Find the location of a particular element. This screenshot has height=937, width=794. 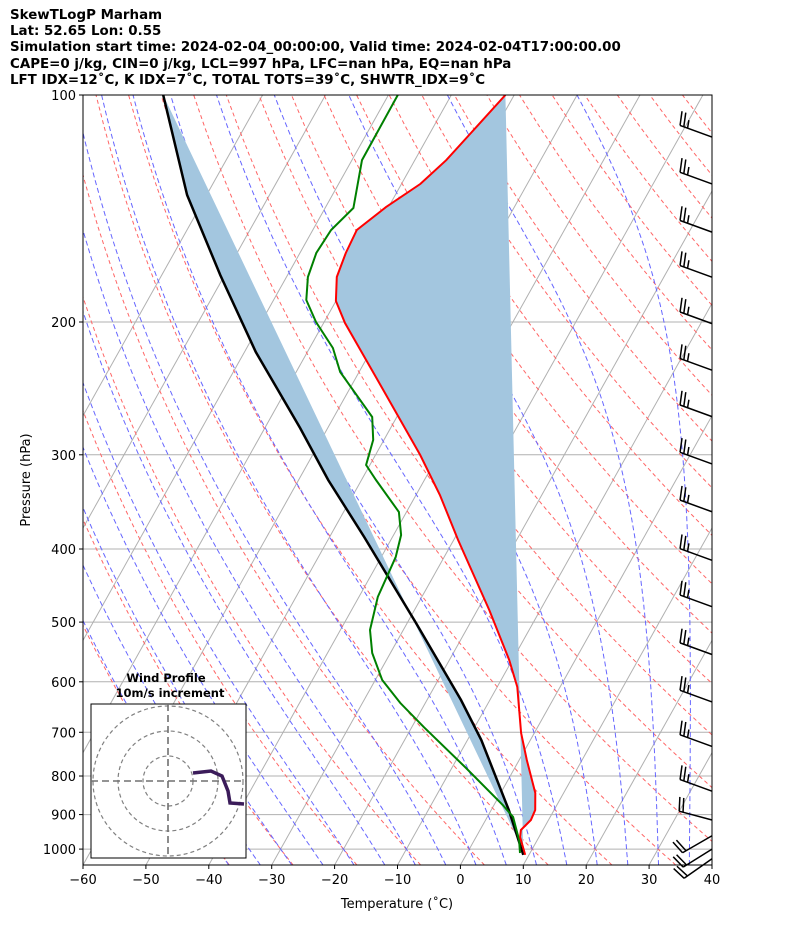

x-tick-label: 10 is located at coordinates (523, 880).